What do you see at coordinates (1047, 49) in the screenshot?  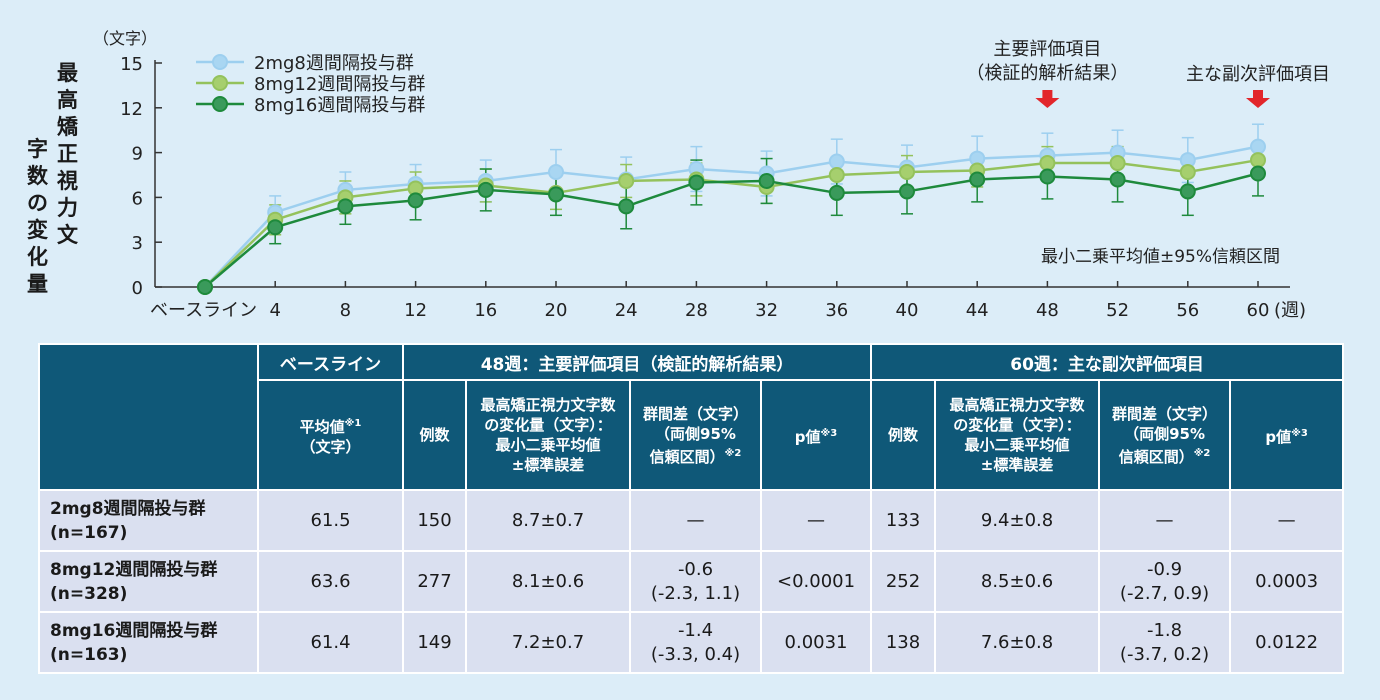 I see `annotation-label: 主要評価項目` at bounding box center [1047, 49].